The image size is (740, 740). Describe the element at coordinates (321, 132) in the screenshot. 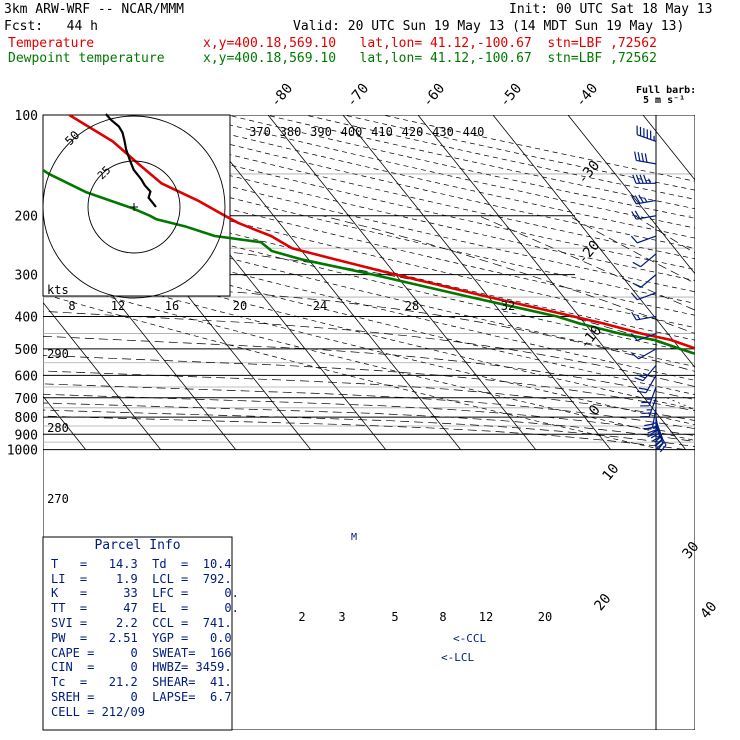

I see `theta-label: 390` at that location.